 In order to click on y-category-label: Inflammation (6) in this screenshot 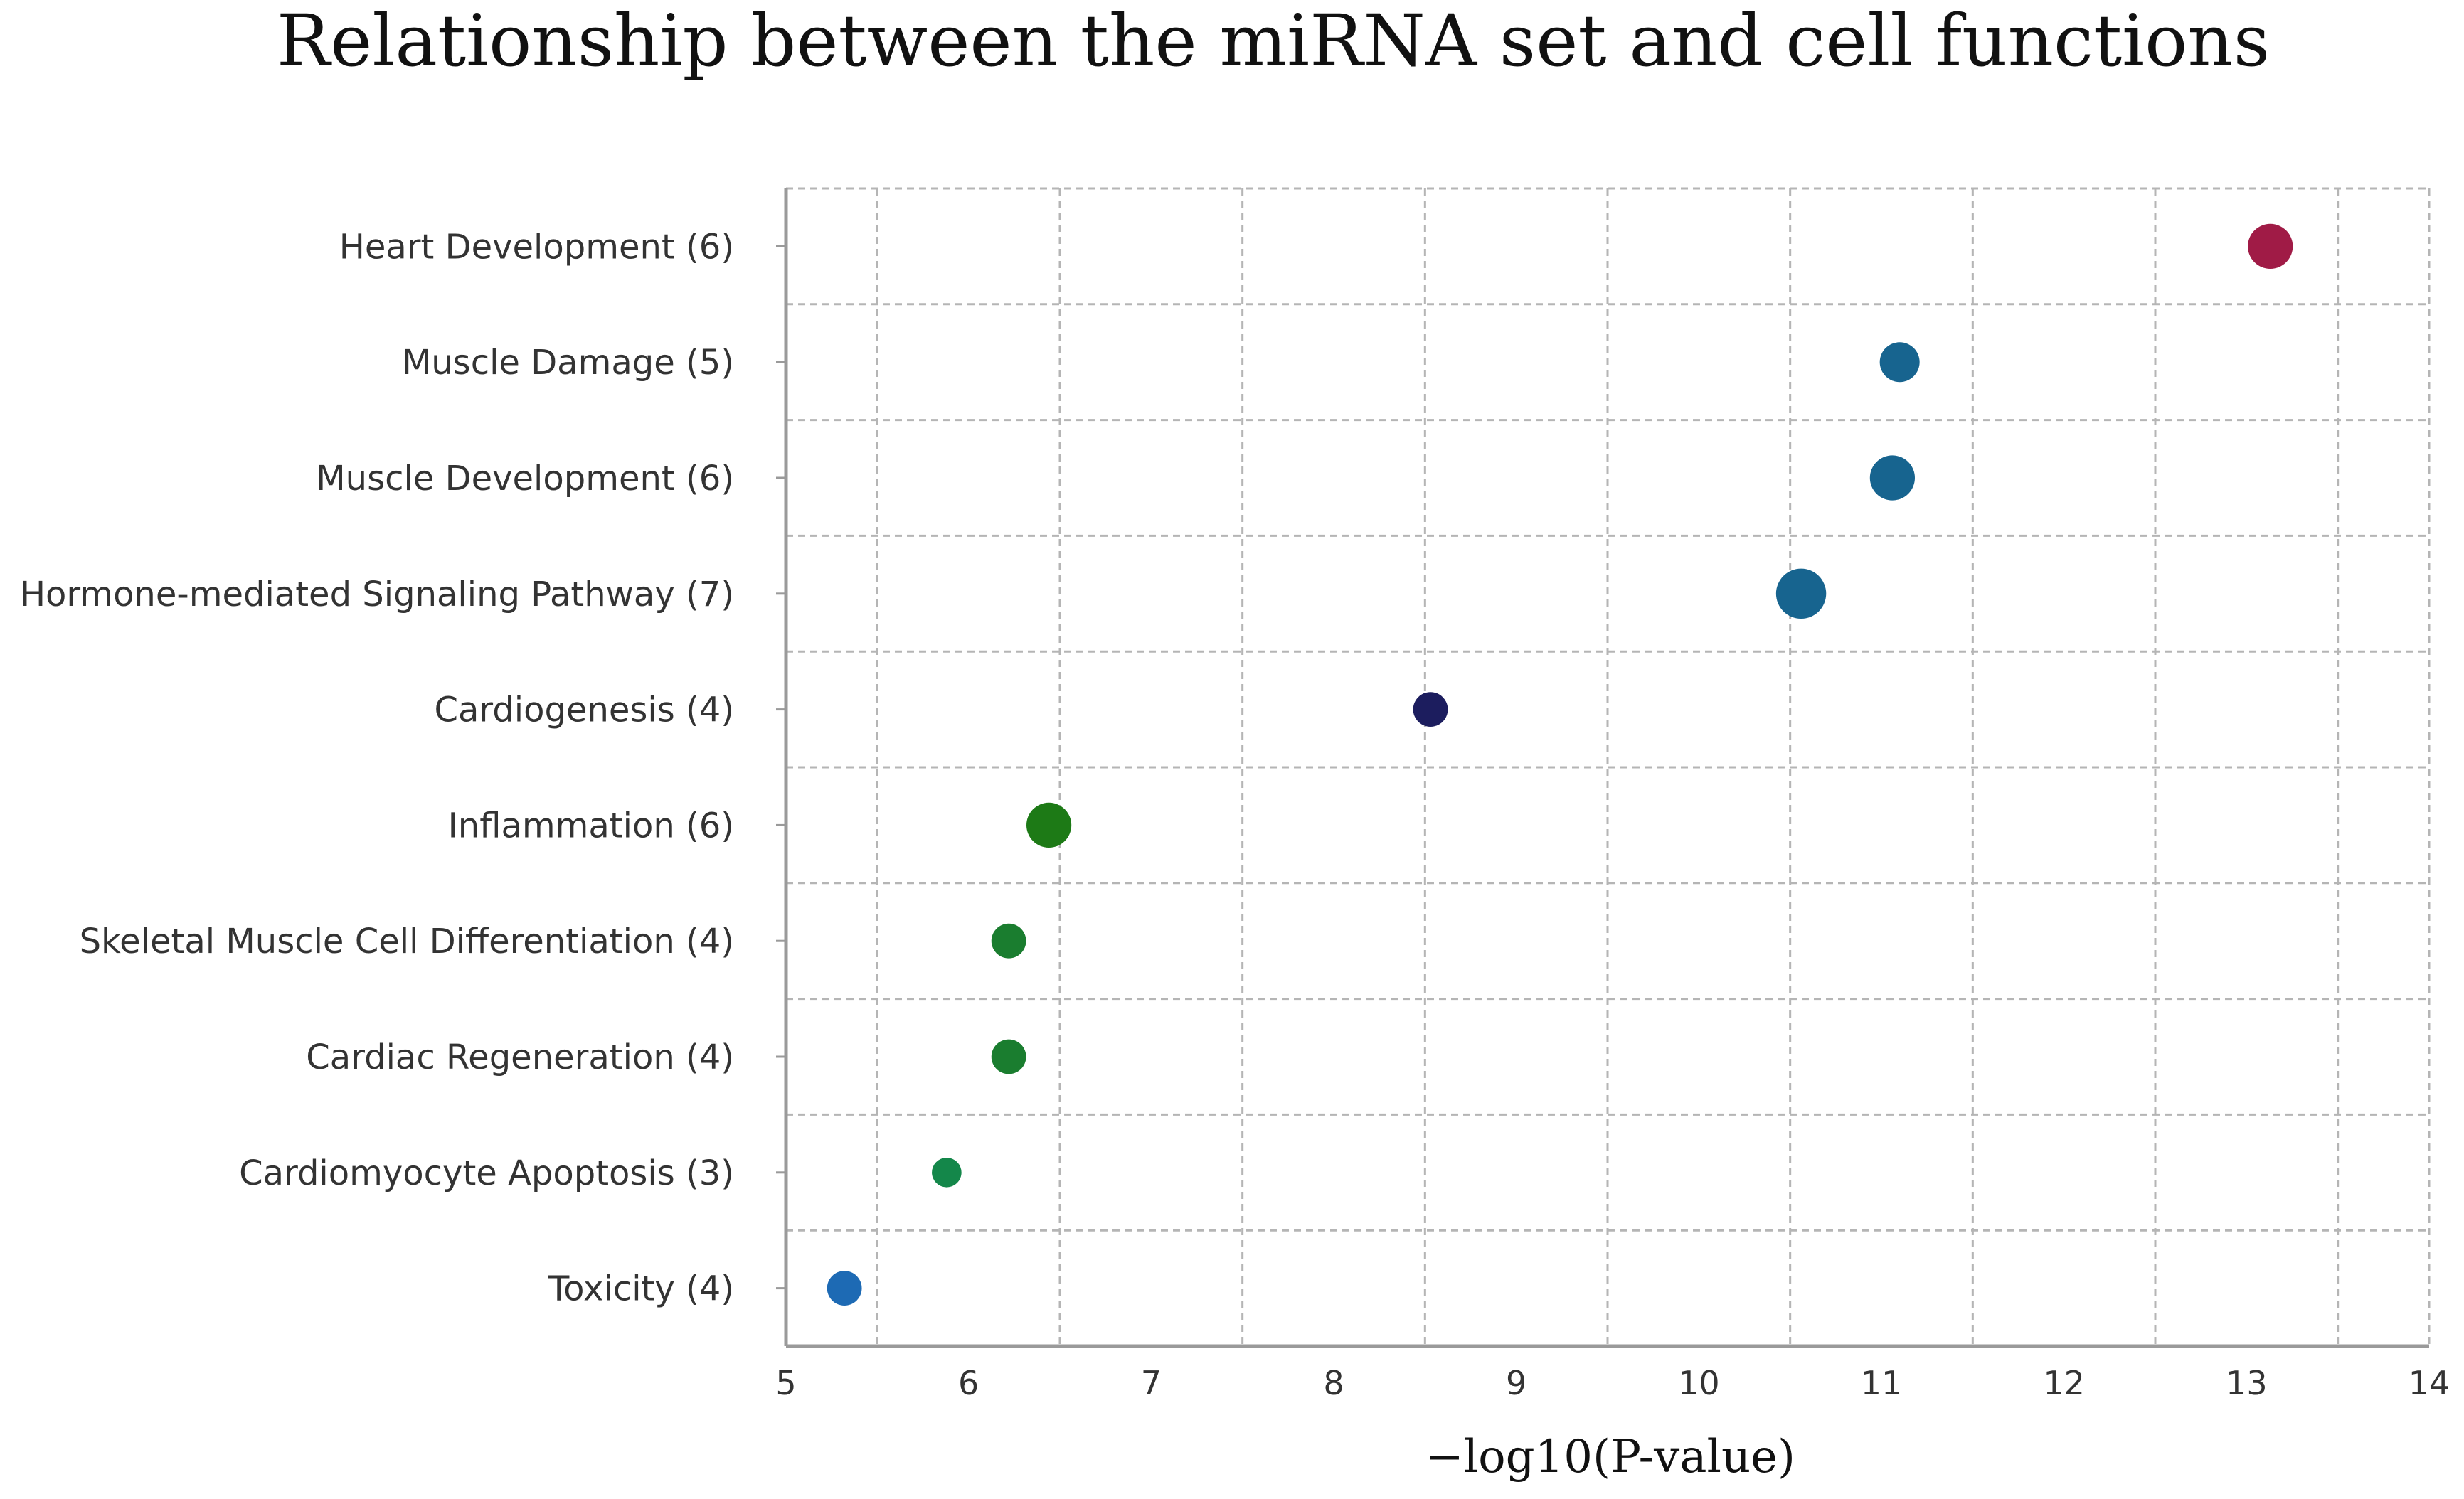, I will do `click(591, 825)`.